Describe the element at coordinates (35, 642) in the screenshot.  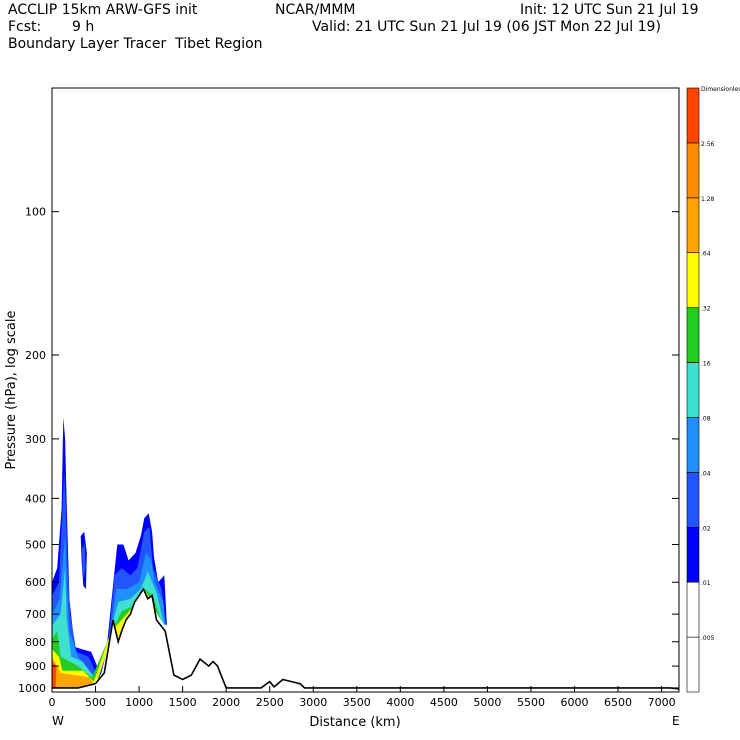
I see `y-tick-label: 800` at that location.